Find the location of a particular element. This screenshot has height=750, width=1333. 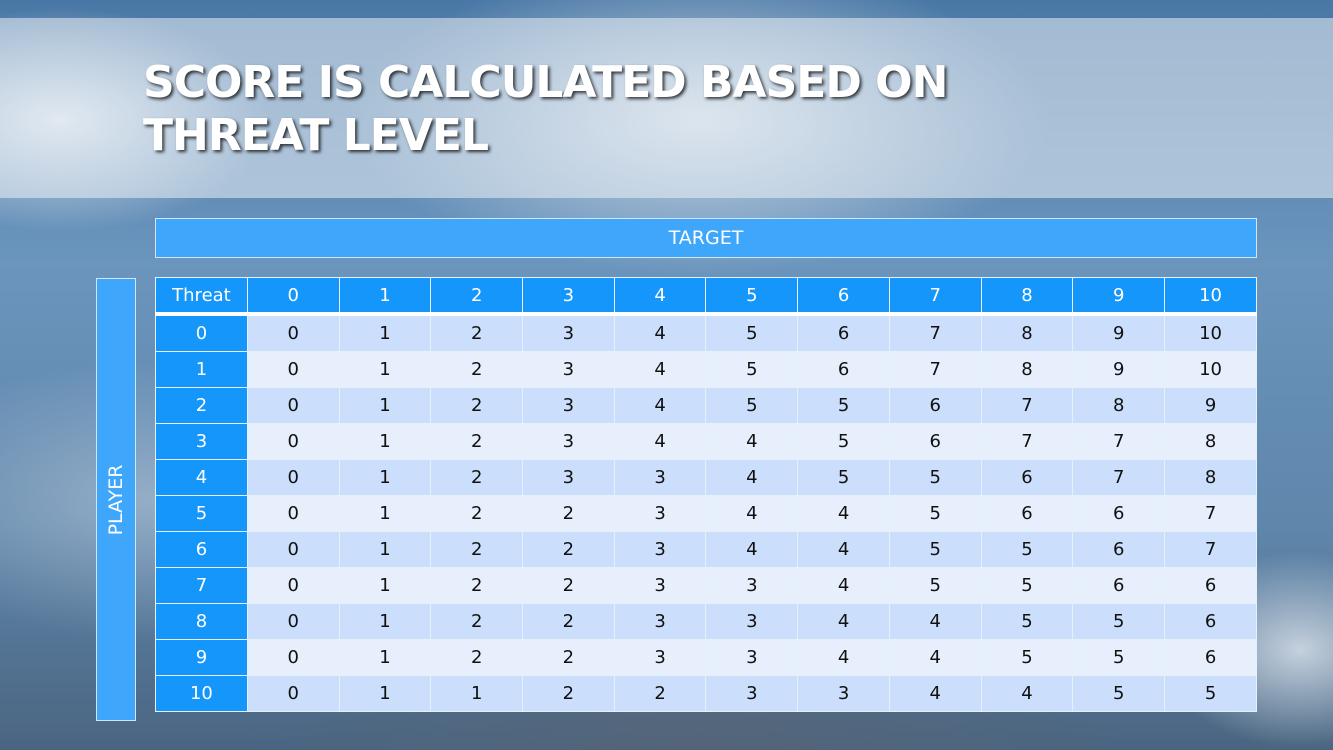

title-line: SCORE IS CALCULATED BASED ON is located at coordinates (545, 82).